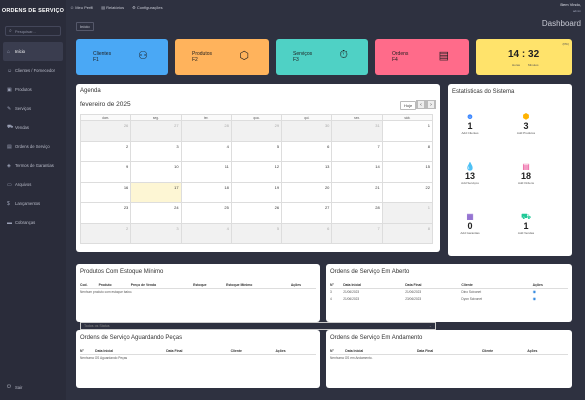 The height and width of the screenshot is (400, 585). I want to click on stat-add-ordens: ▤ 18 Add Ordens, so click(526, 173).